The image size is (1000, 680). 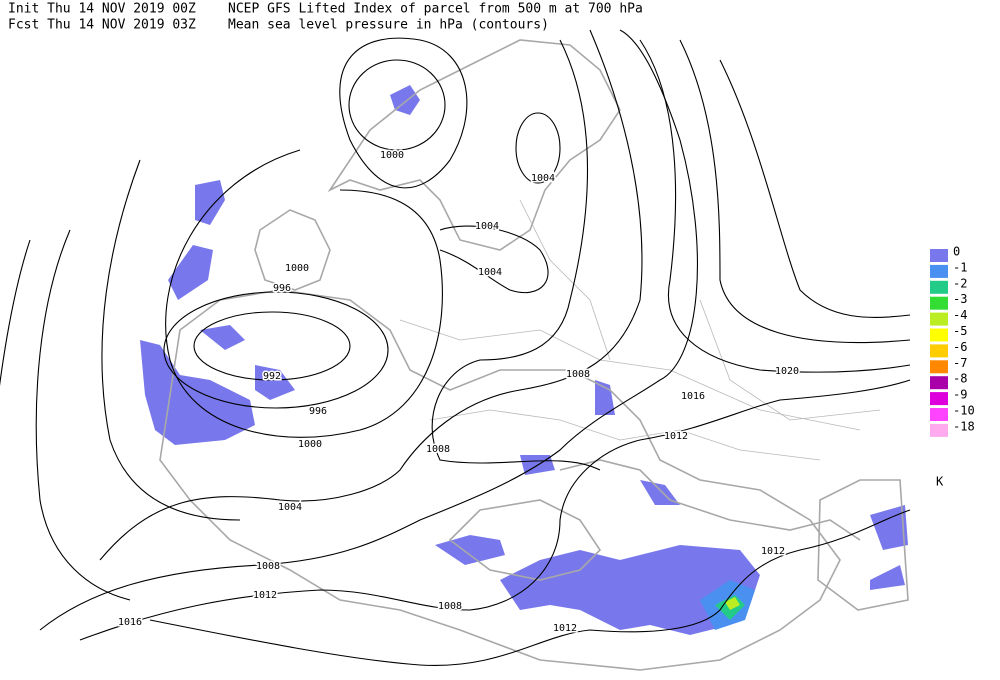 What do you see at coordinates (960, 267) in the screenshot?
I see `legend-label: -1` at bounding box center [960, 267].